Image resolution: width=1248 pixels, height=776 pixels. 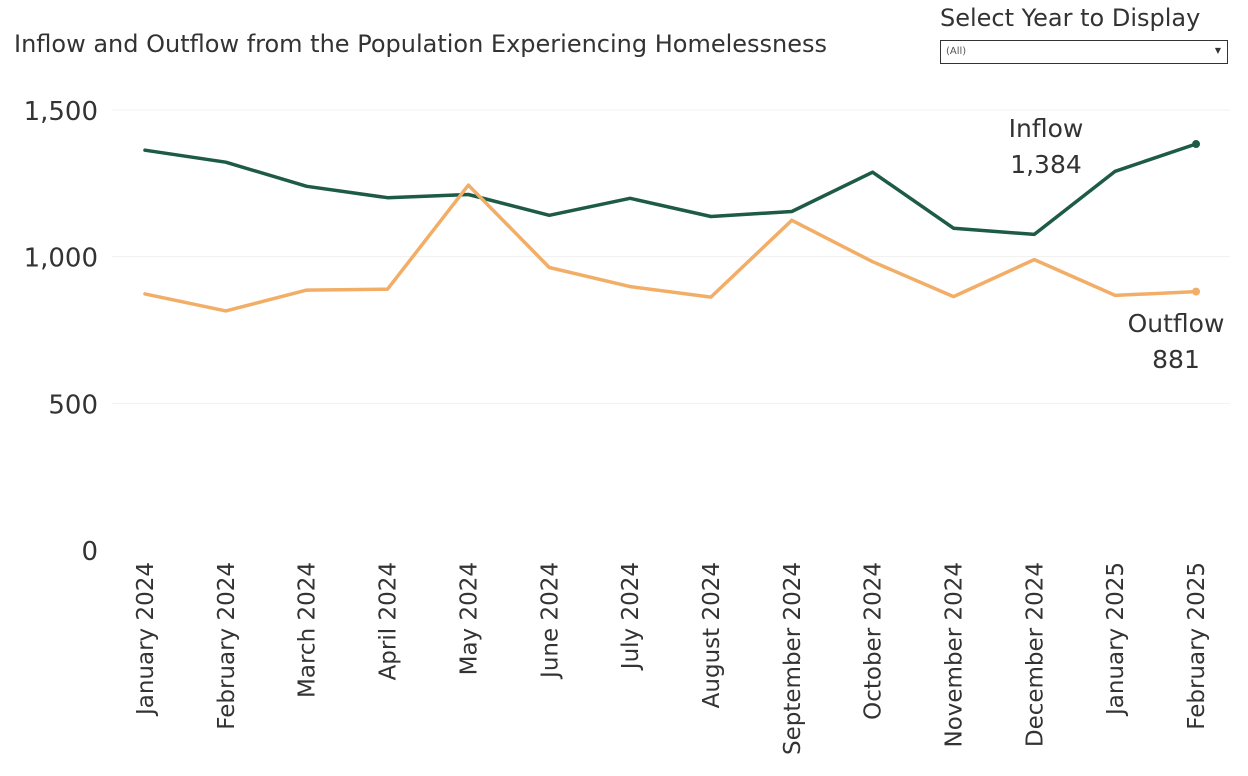 What do you see at coordinates (1176, 359) in the screenshot?
I see `series-end-label-outflow: 881` at bounding box center [1176, 359].